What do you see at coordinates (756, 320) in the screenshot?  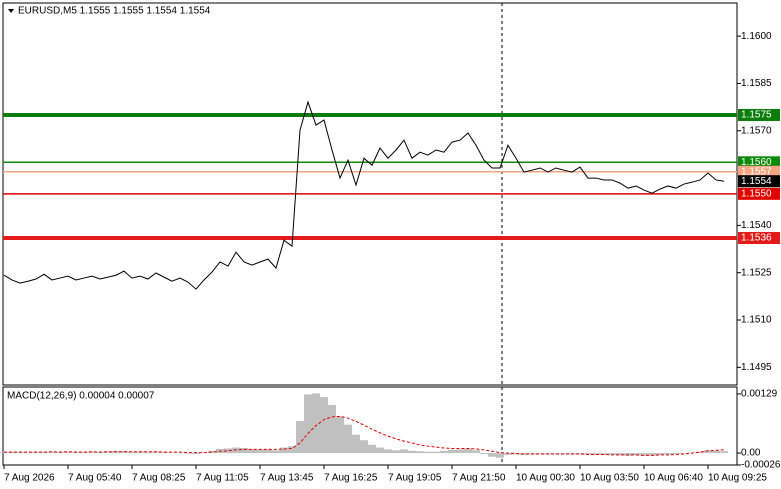 I see `y-tick-label: 1.1510` at bounding box center [756, 320].